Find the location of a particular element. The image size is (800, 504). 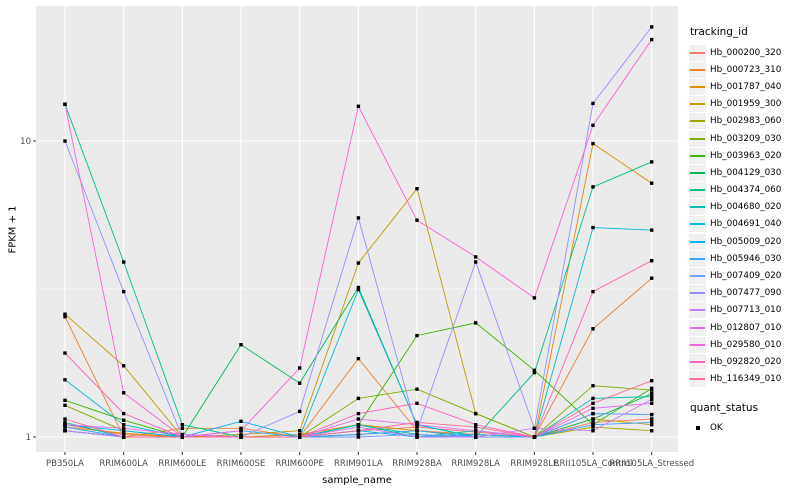

legend-item-Hb_001787_040: Hb_001787_040 is located at coordinates (744, 86).